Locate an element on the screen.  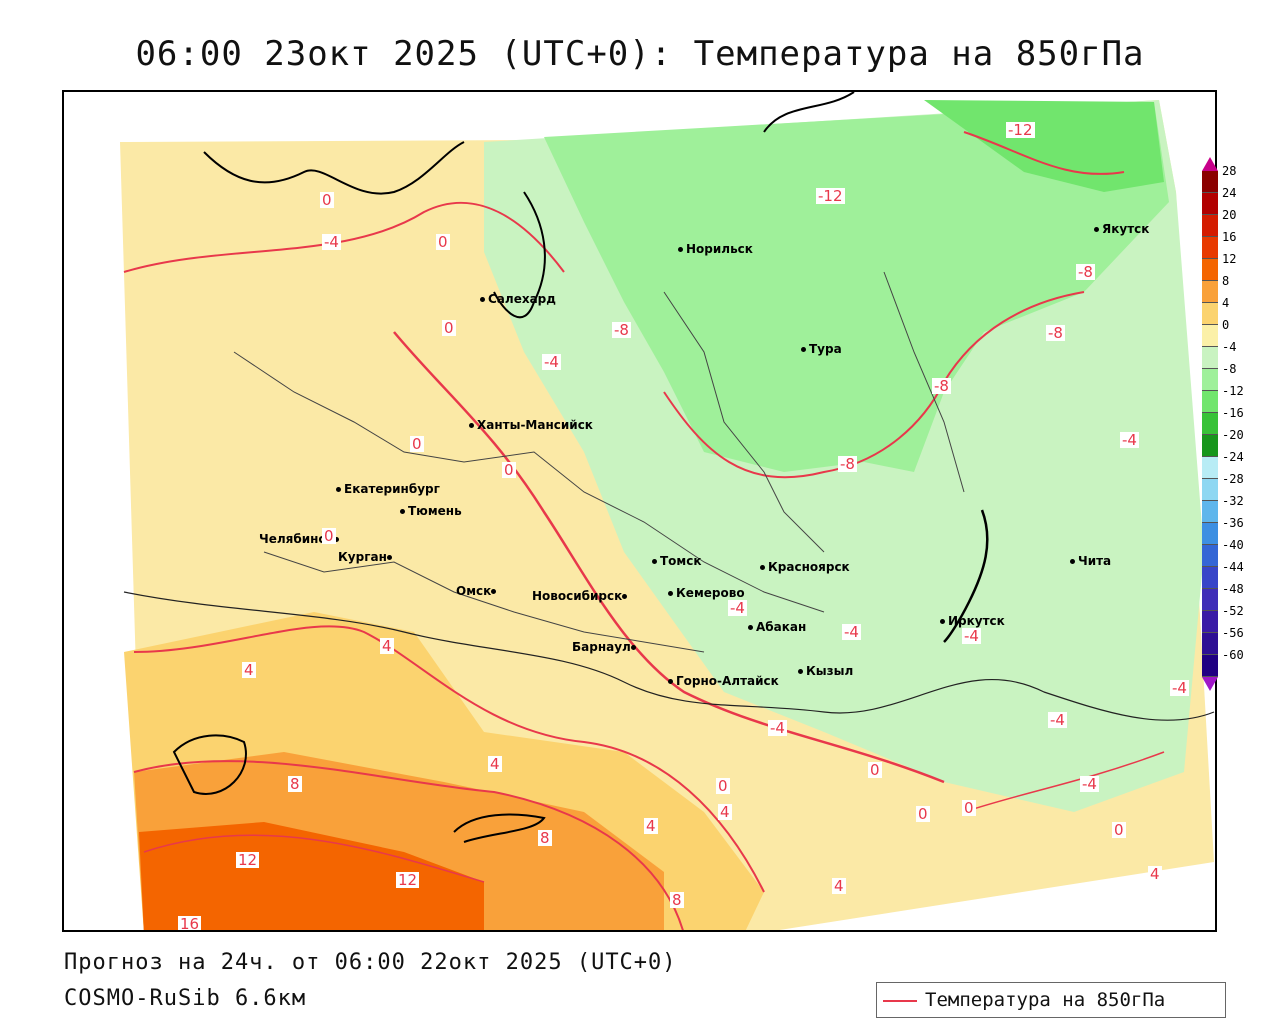
city-label: Новосибирск is located at coordinates (581, 596).